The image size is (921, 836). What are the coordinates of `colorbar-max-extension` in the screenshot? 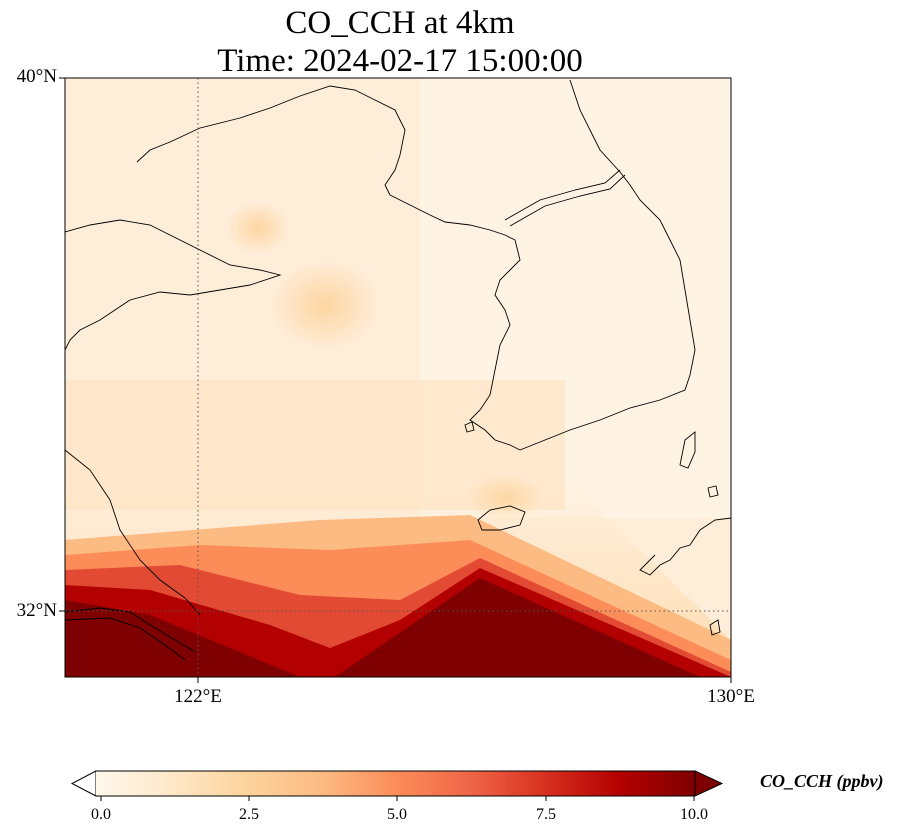 It's located at (709, 783).